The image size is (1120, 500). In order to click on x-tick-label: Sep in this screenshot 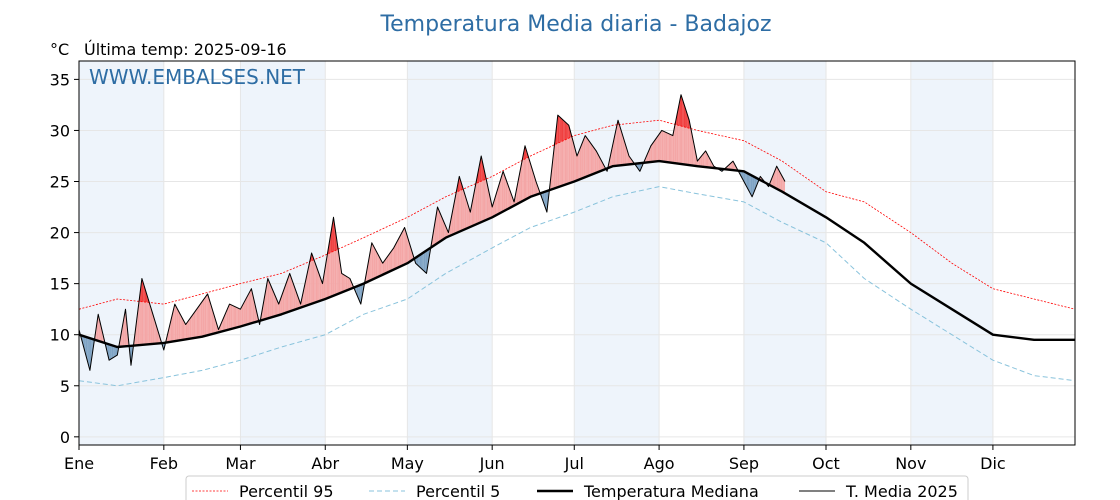, I will do `click(744, 463)`.